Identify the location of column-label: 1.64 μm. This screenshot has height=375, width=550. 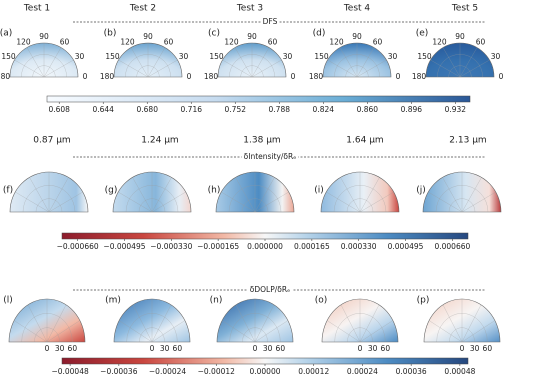
(364, 141).